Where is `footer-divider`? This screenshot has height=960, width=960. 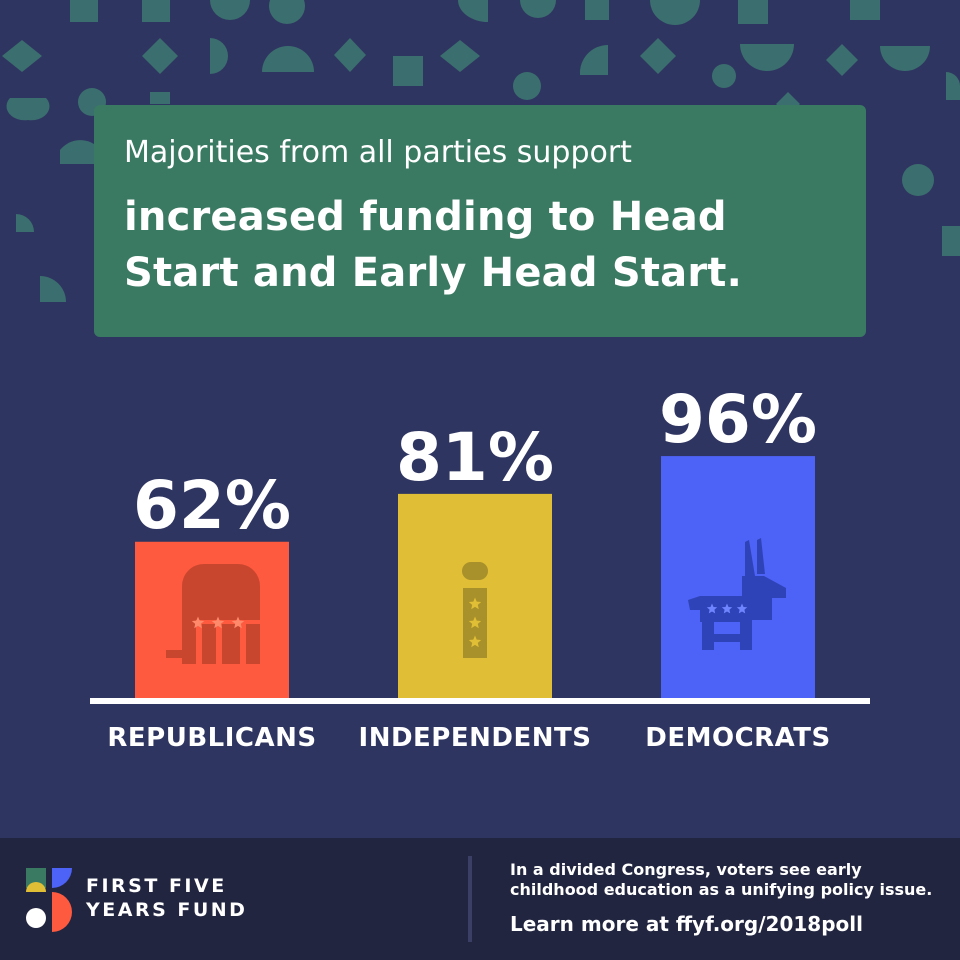 footer-divider is located at coordinates (470, 899).